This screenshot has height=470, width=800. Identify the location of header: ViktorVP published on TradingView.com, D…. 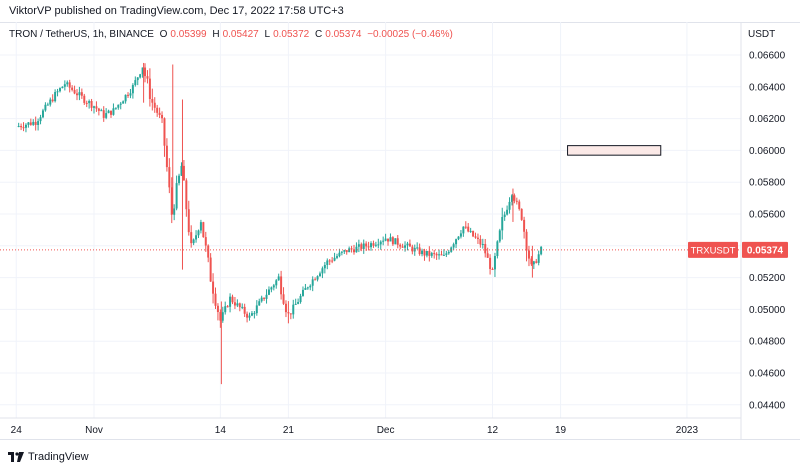
(400, 11).